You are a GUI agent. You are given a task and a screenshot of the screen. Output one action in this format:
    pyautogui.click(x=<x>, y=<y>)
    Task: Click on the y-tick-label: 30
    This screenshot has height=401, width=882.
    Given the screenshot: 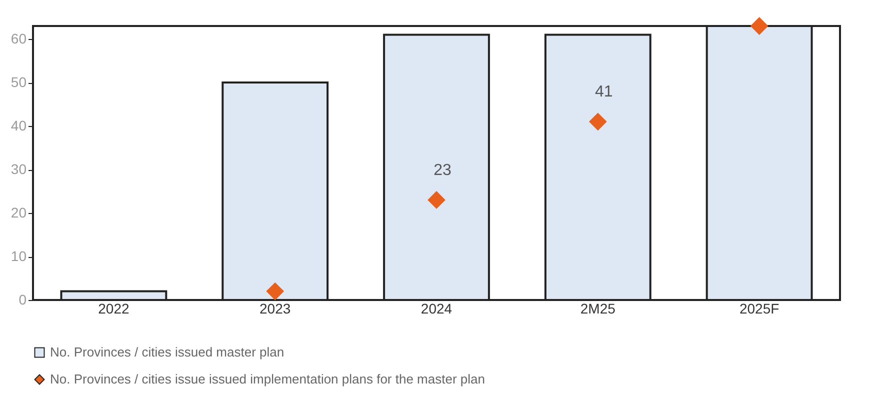 What is the action you would take?
    pyautogui.click(x=18, y=169)
    